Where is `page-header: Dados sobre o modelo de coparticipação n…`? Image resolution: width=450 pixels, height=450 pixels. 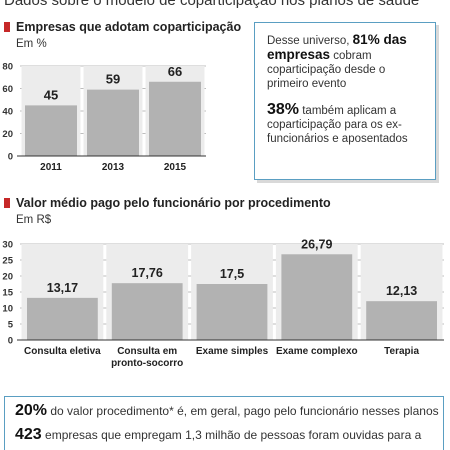
page-header: Dados sobre o modelo de coparticipação n… is located at coordinates (212, 4).